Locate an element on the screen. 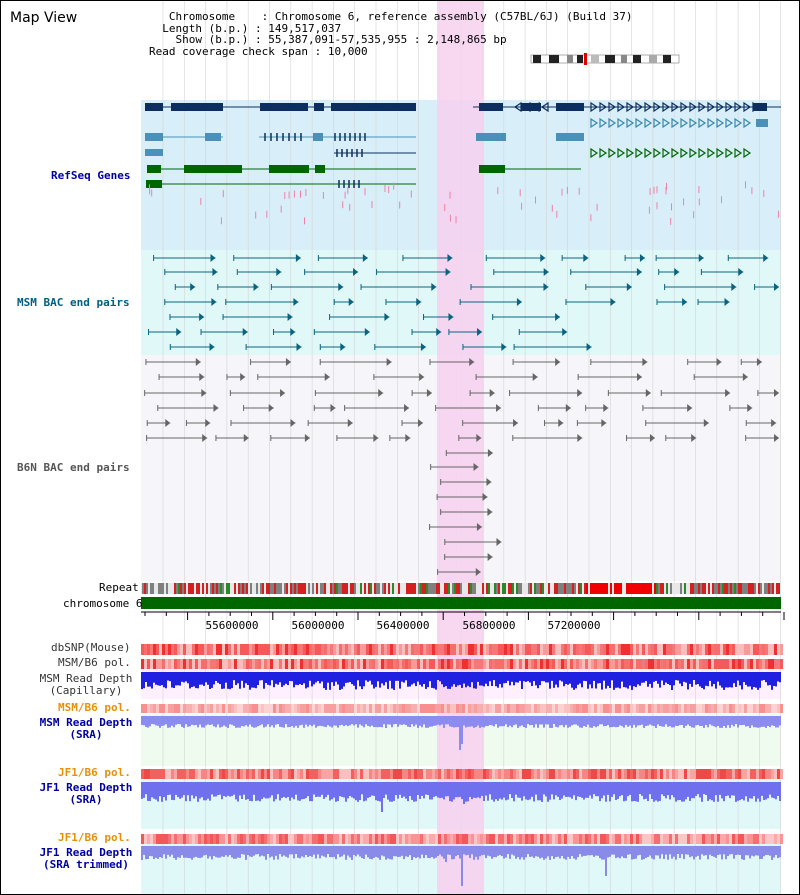  track-label-refseq: RefSeq Genes is located at coordinates (91, 175).